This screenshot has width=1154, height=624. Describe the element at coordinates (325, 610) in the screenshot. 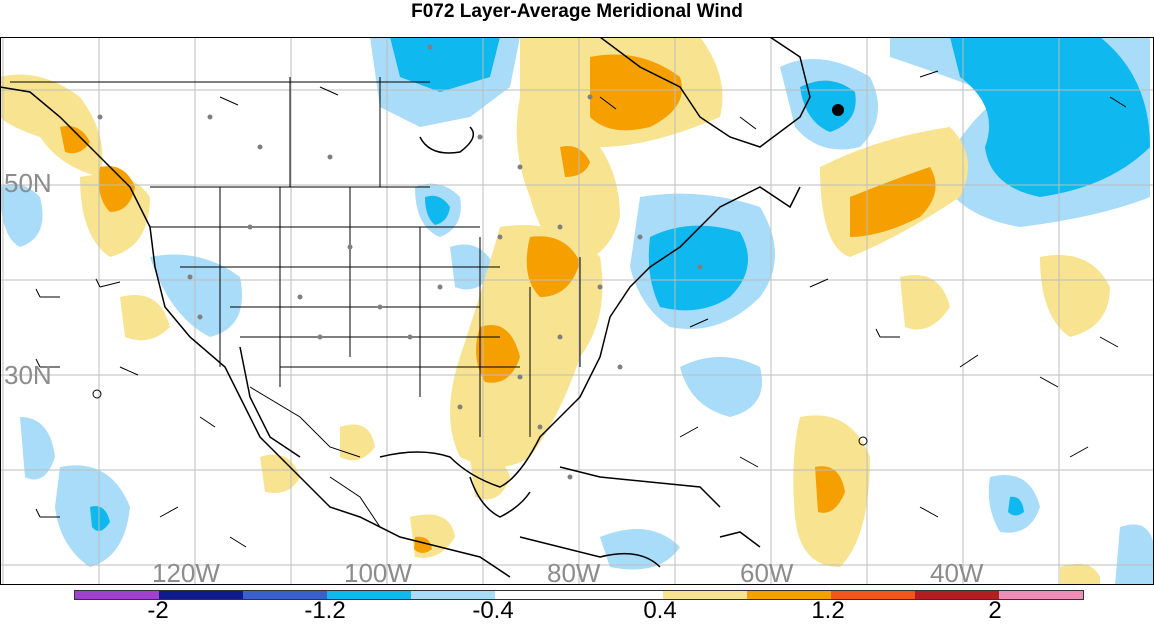

I see `colorbar-label: -1.2` at that location.